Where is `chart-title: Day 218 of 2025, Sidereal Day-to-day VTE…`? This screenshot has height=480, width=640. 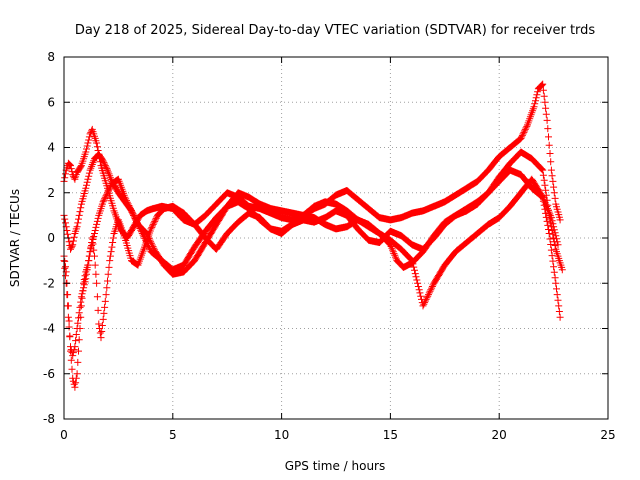 chart-title: Day 218 of 2025, Sidereal Day-to-day VTE… is located at coordinates (335, 30).